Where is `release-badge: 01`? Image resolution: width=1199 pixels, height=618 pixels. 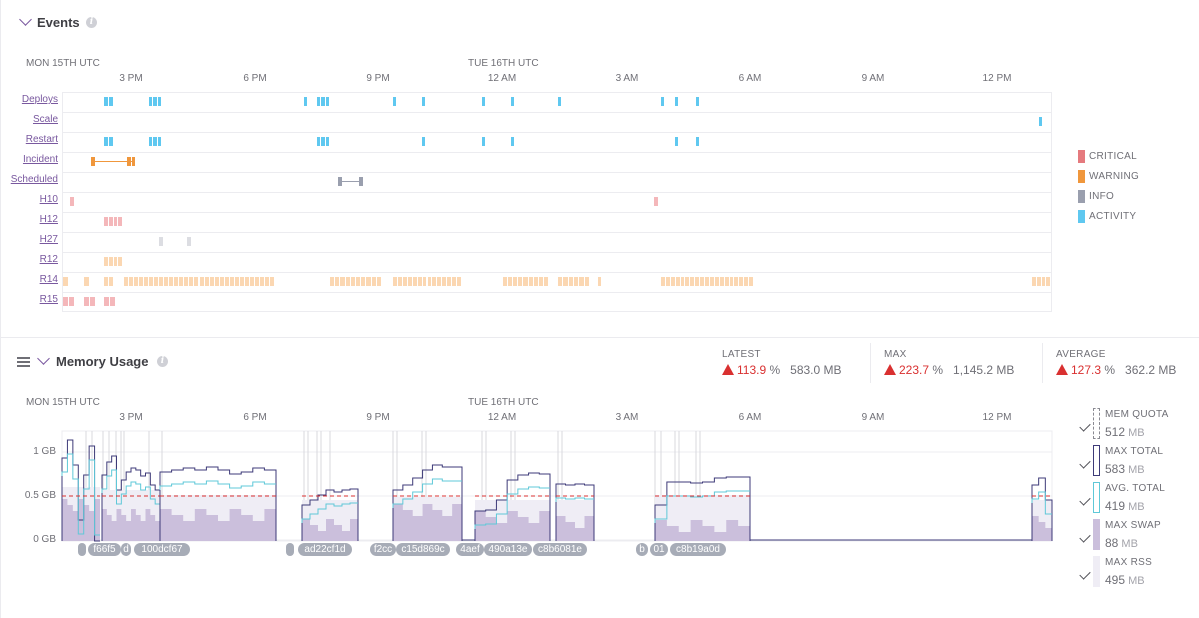 release-badge: 01 is located at coordinates (659, 549).